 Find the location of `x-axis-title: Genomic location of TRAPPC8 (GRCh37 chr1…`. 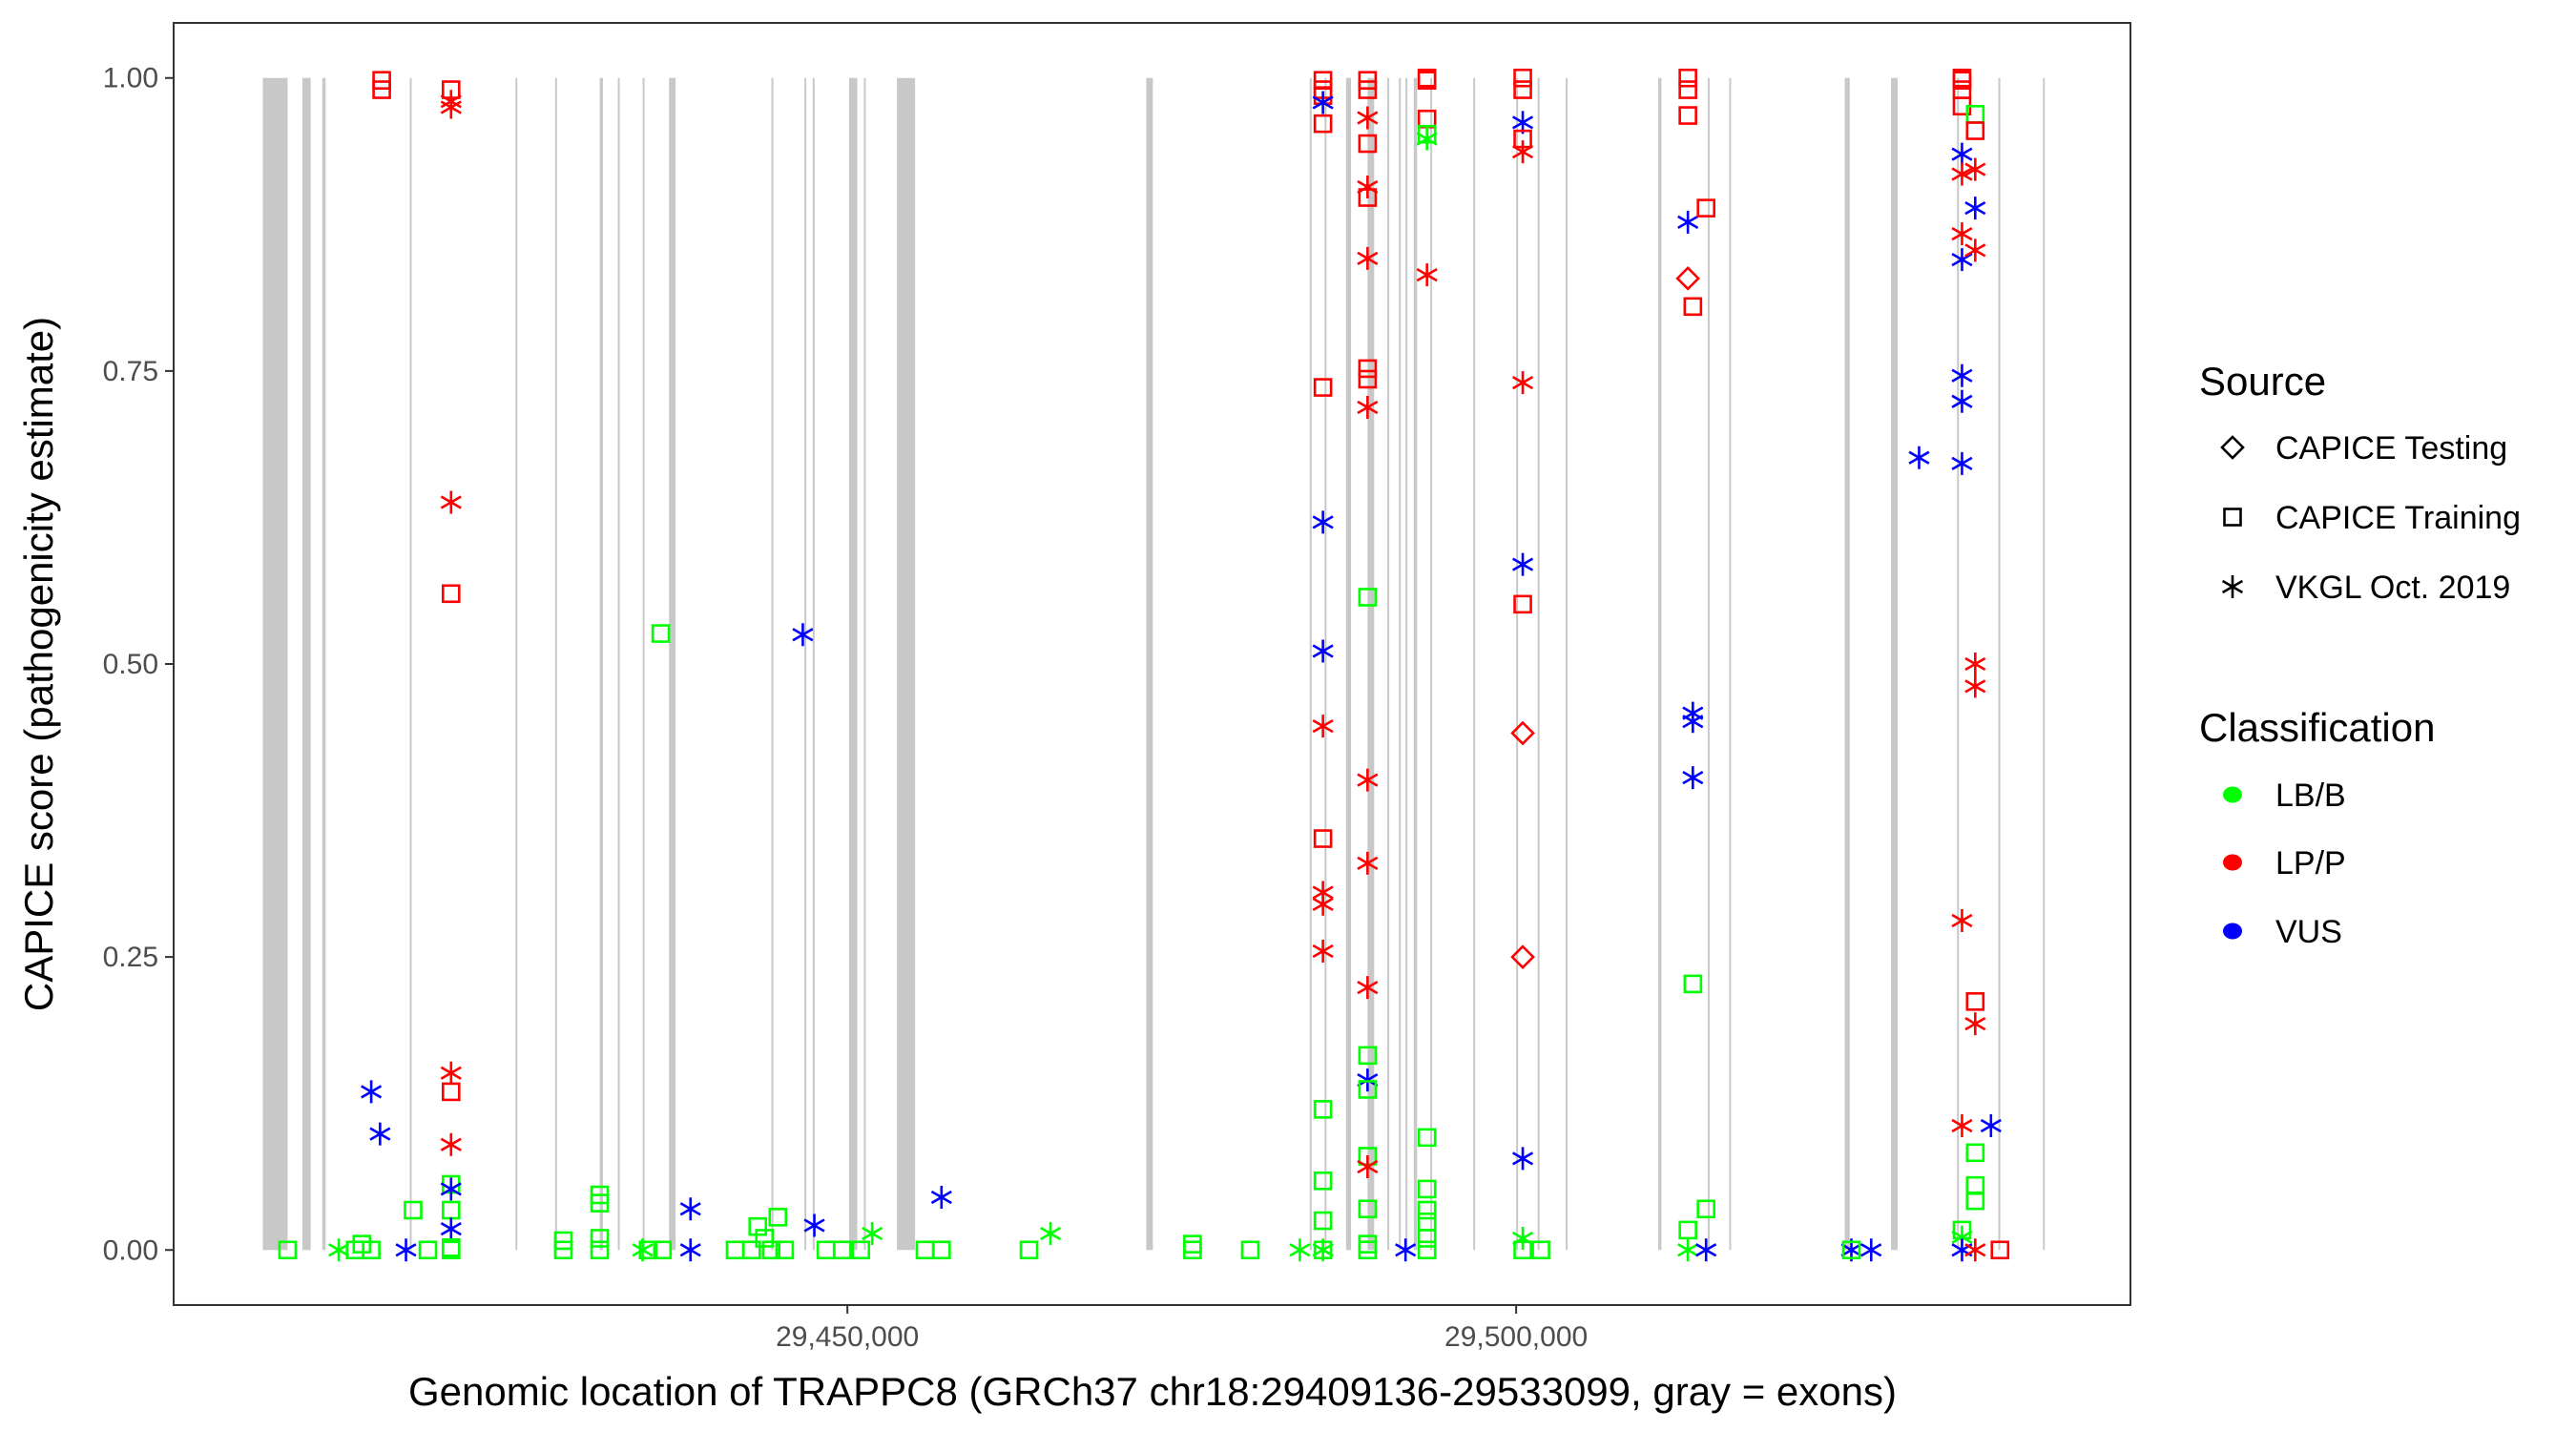

x-axis-title: Genomic location of TRAPPC8 (GRCh37 chr1… is located at coordinates (1152, 1391).